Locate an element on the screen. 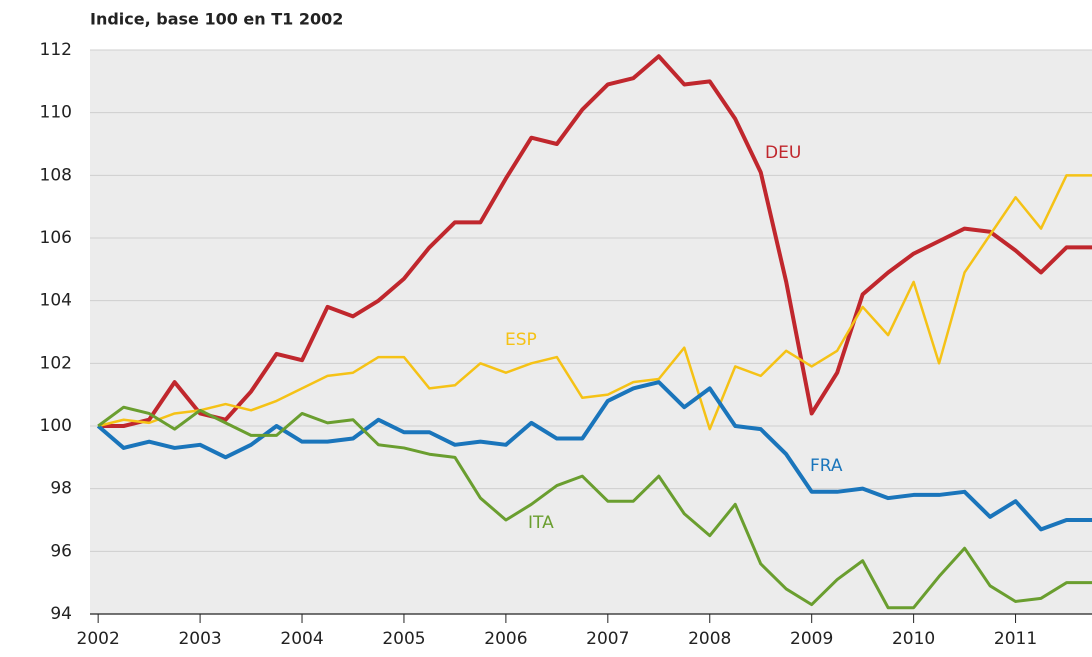 This screenshot has height=657, width=1092. x-tick-label: 2011 is located at coordinates (1015, 639).